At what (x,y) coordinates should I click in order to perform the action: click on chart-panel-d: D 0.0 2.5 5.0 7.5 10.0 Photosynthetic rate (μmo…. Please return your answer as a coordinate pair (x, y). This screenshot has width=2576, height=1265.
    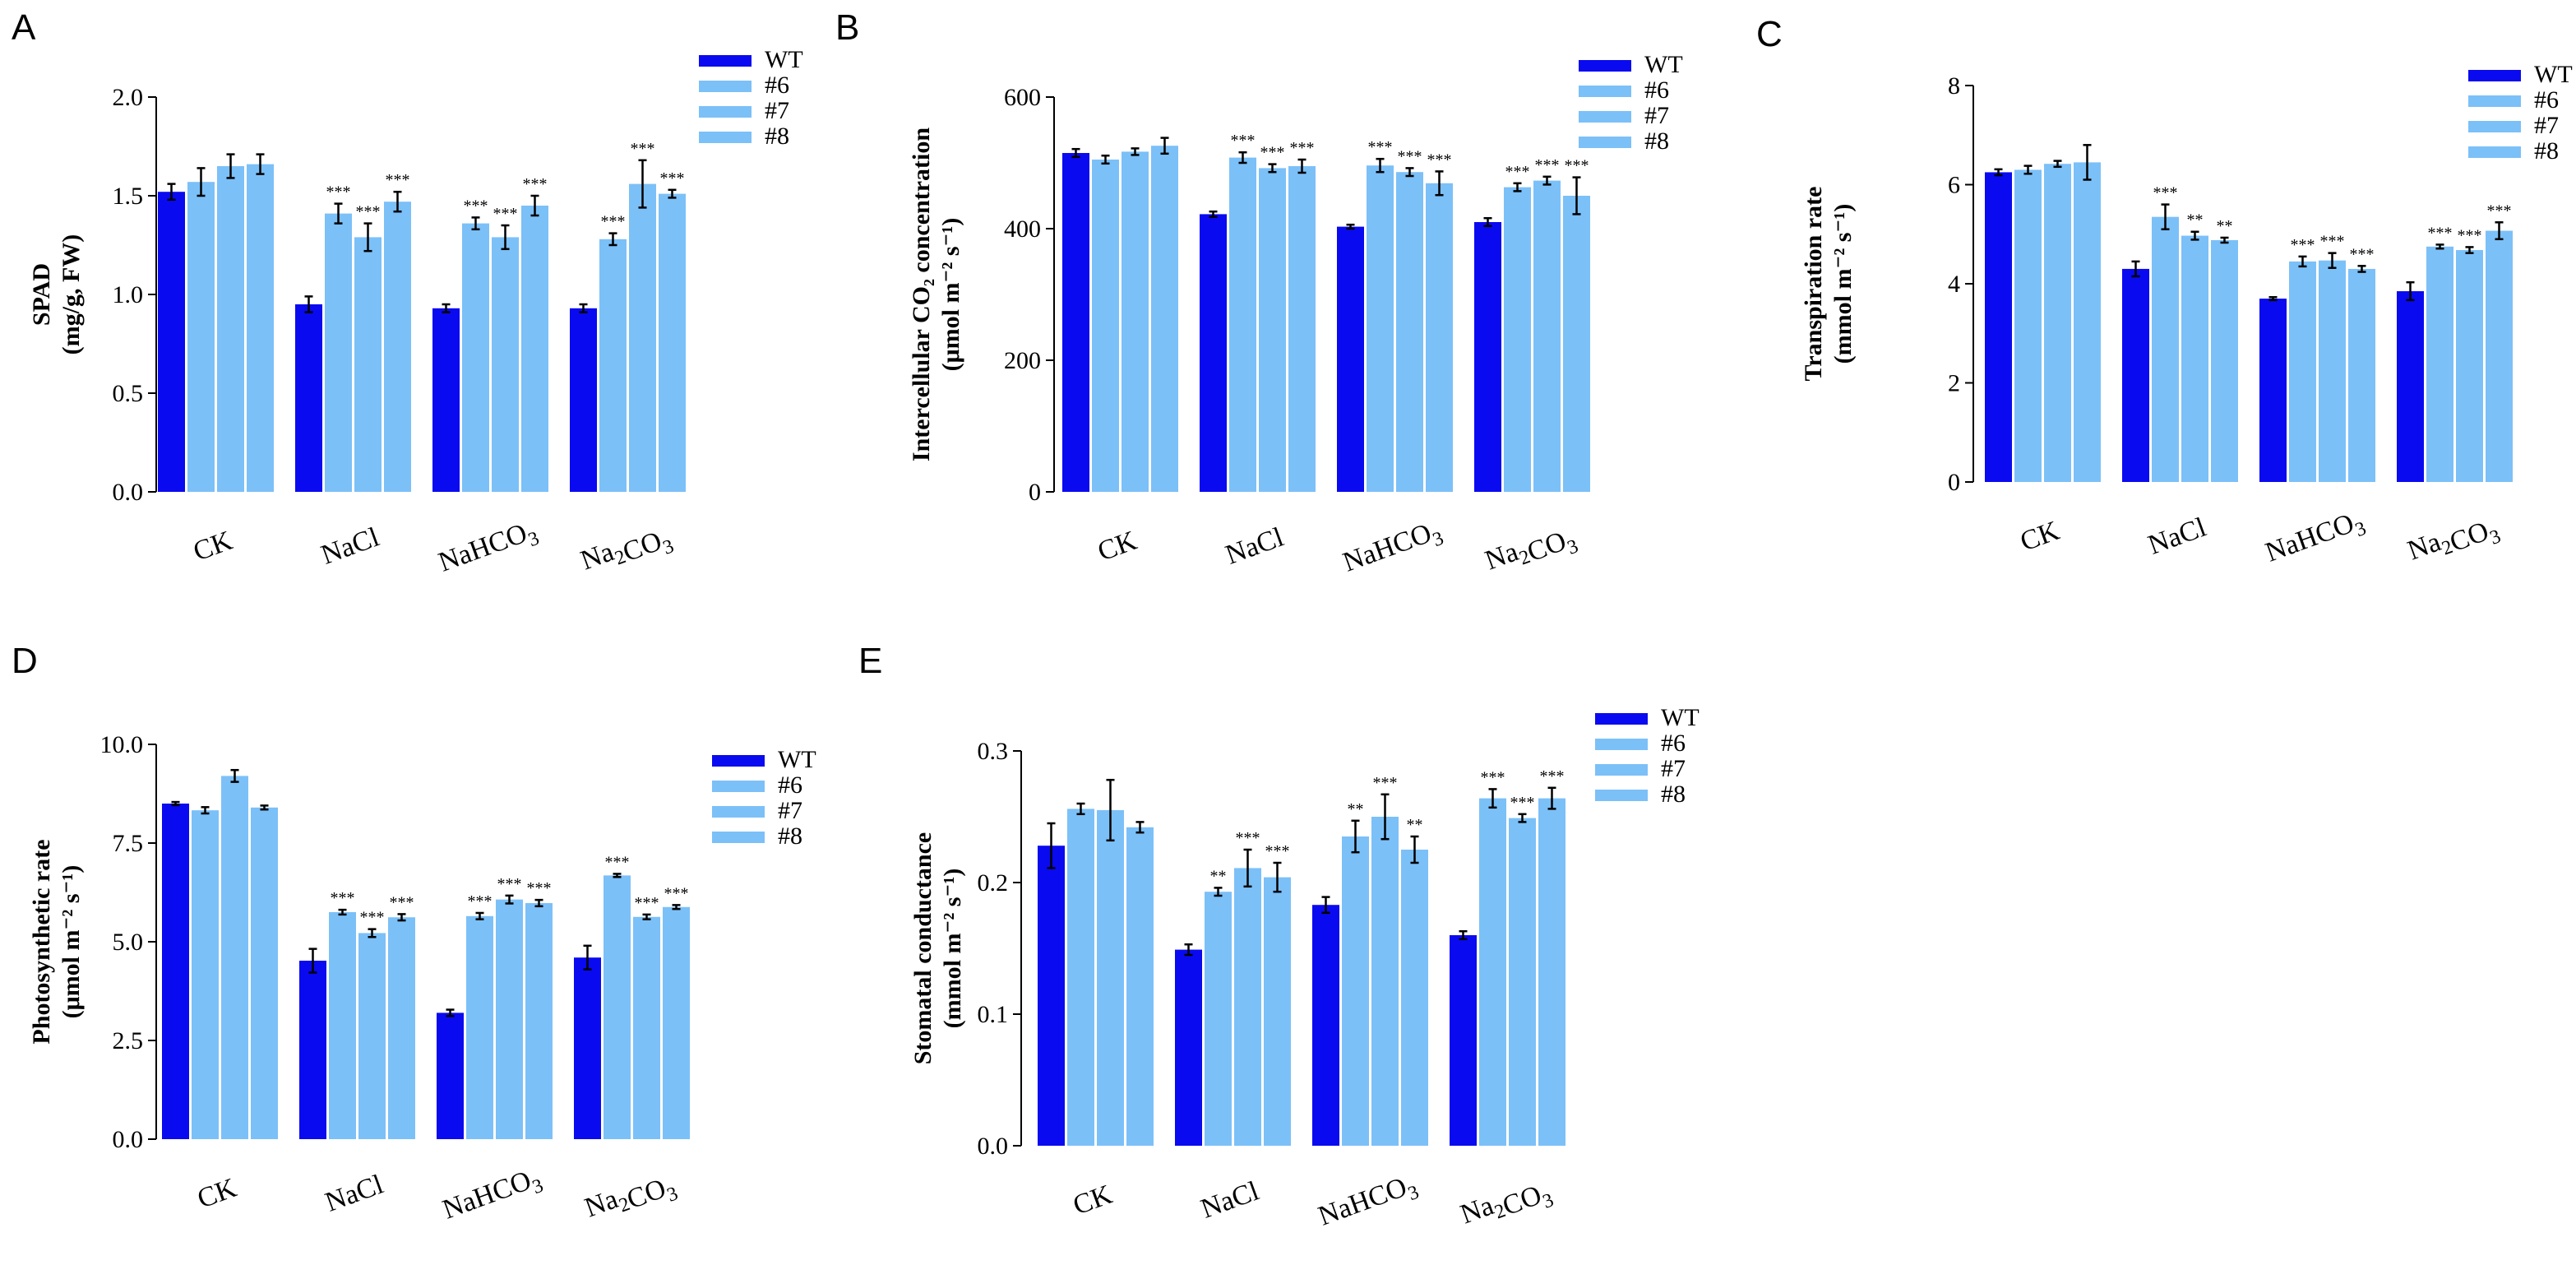
    Looking at the image, I should click on (414, 934).